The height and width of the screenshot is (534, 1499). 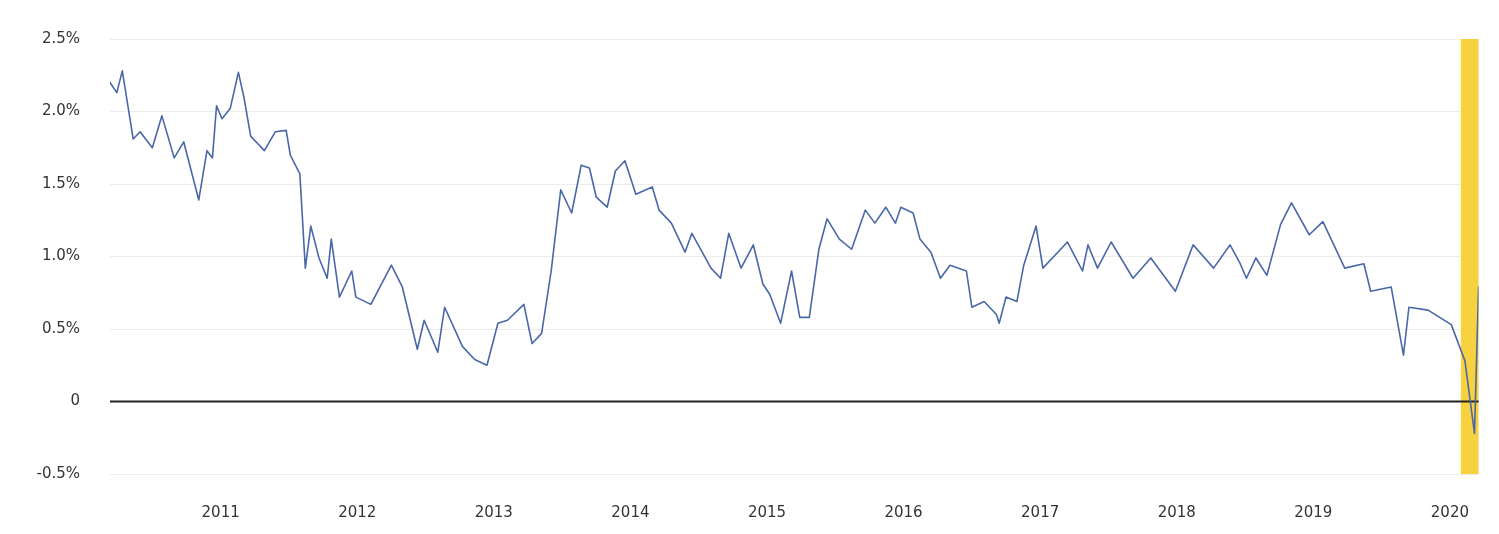 I want to click on x-tick-label: 2013, so click(x=493, y=511).